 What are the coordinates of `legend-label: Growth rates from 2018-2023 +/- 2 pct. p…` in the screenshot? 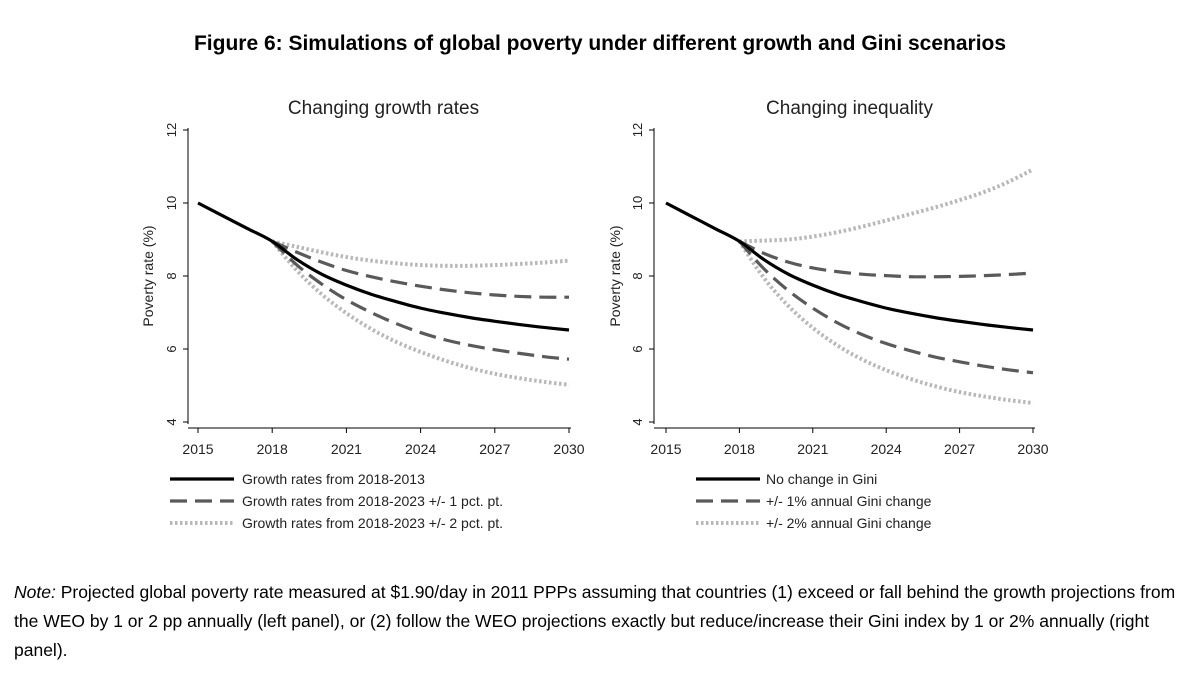 It's located at (372, 523).